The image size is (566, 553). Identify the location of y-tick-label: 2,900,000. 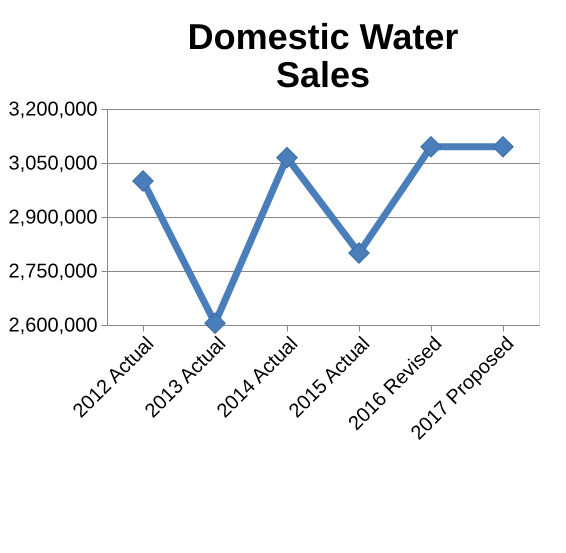
(53, 217).